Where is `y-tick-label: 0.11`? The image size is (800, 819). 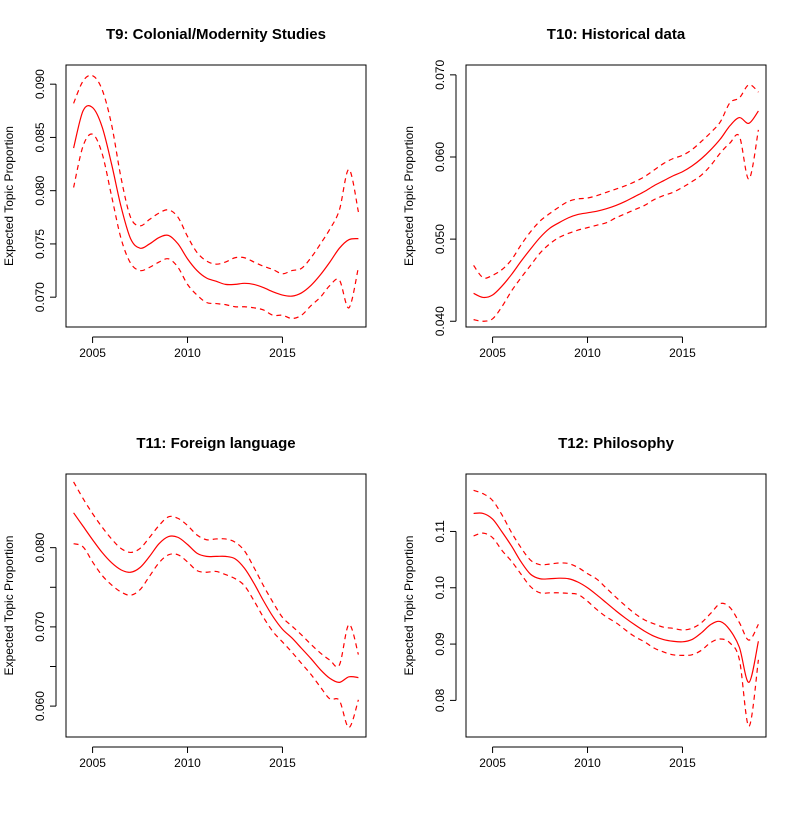 y-tick-label: 0.11 is located at coordinates (440, 531).